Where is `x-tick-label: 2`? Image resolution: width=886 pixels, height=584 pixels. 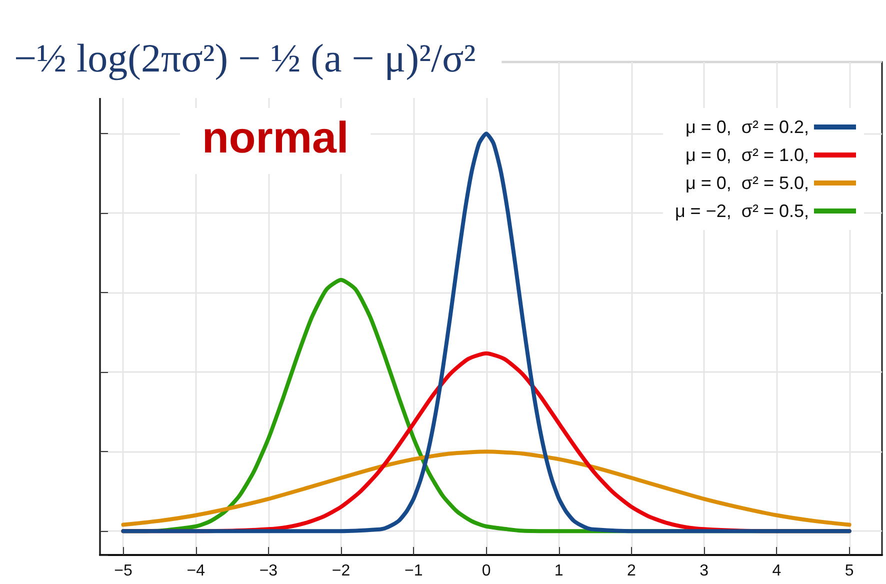
x-tick-label: 2 is located at coordinates (631, 571).